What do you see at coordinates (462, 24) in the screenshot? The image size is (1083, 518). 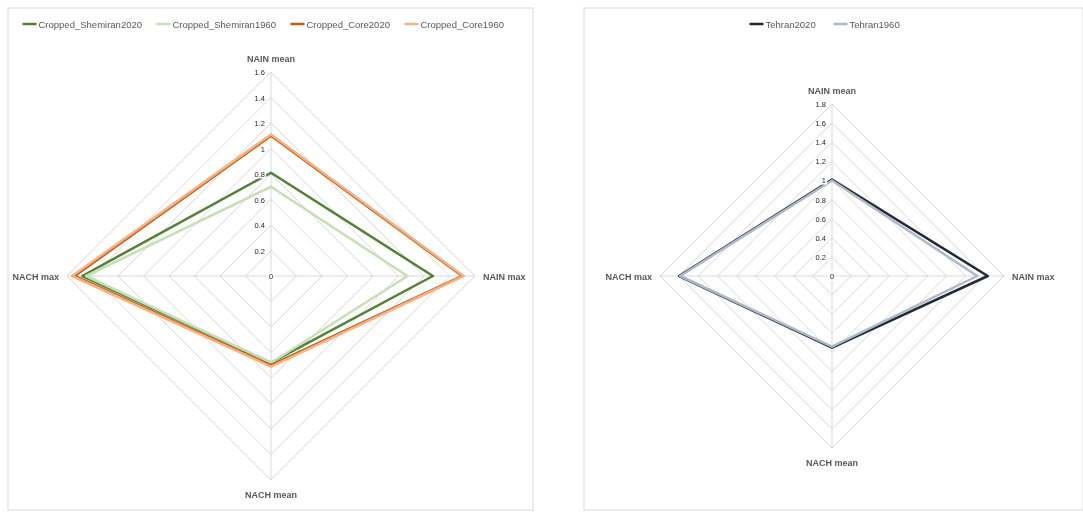 I see `legend-label: Cropped_Core1960` at bounding box center [462, 24].